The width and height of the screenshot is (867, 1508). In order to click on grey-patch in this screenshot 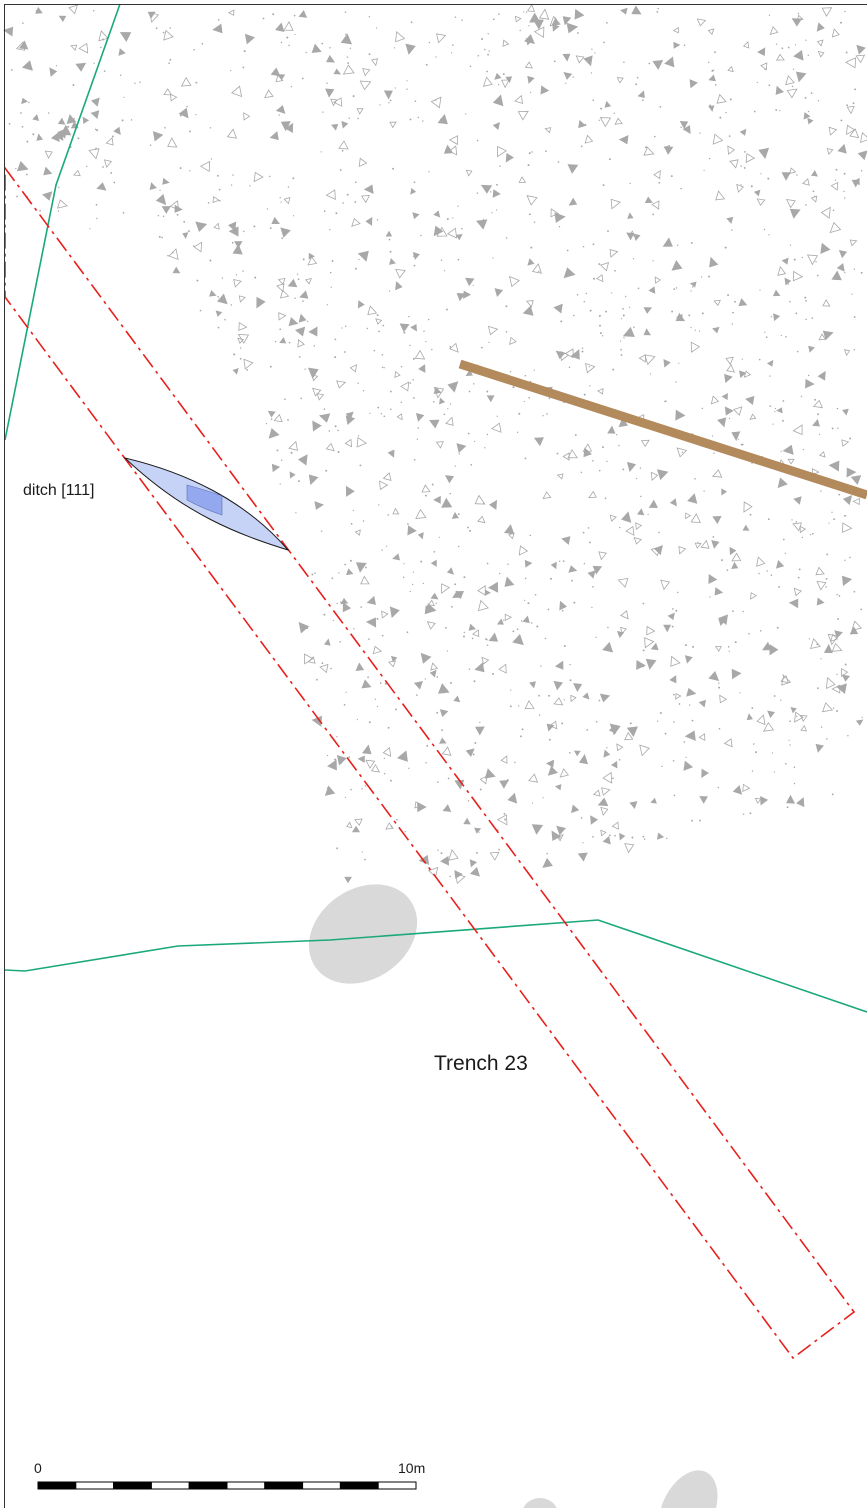, I will do `click(363, 934)`.